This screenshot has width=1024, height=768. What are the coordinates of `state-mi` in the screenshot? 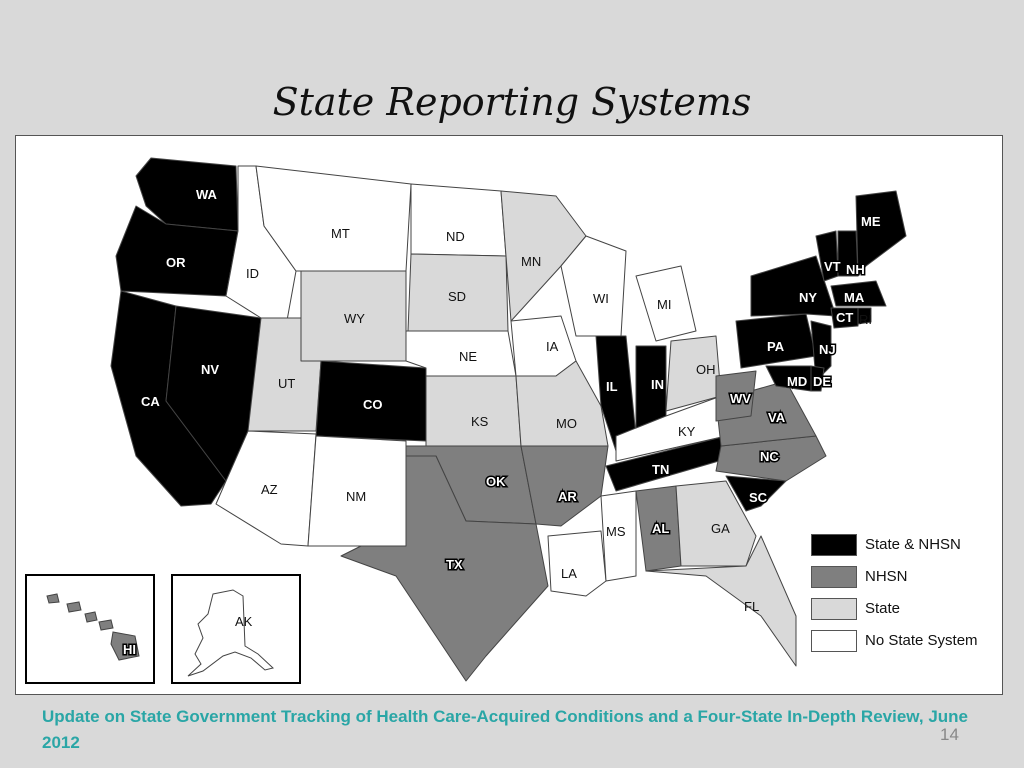 It's located at (666, 303).